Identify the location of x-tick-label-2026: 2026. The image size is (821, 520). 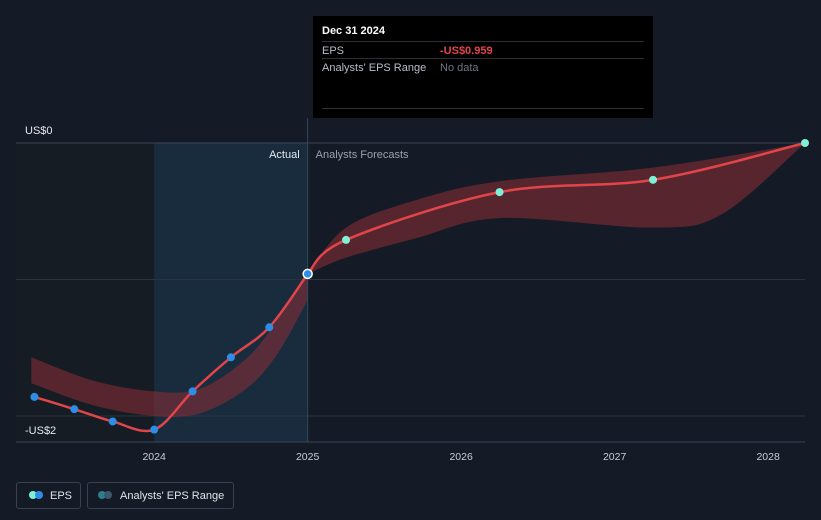
(461, 457).